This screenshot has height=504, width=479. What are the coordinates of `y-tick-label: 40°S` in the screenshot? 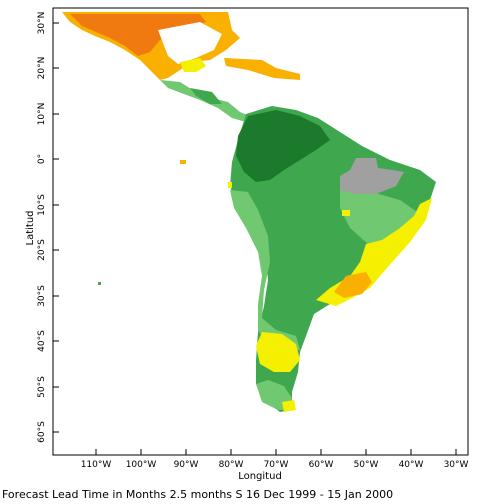 It's located at (42, 341).